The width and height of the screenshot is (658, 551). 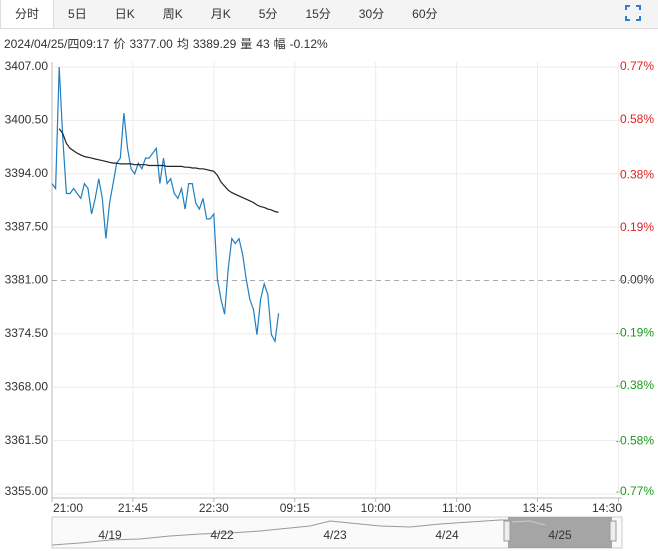 What do you see at coordinates (182, 44) in the screenshot?
I see `info-avg-label: 均` at bounding box center [182, 44].